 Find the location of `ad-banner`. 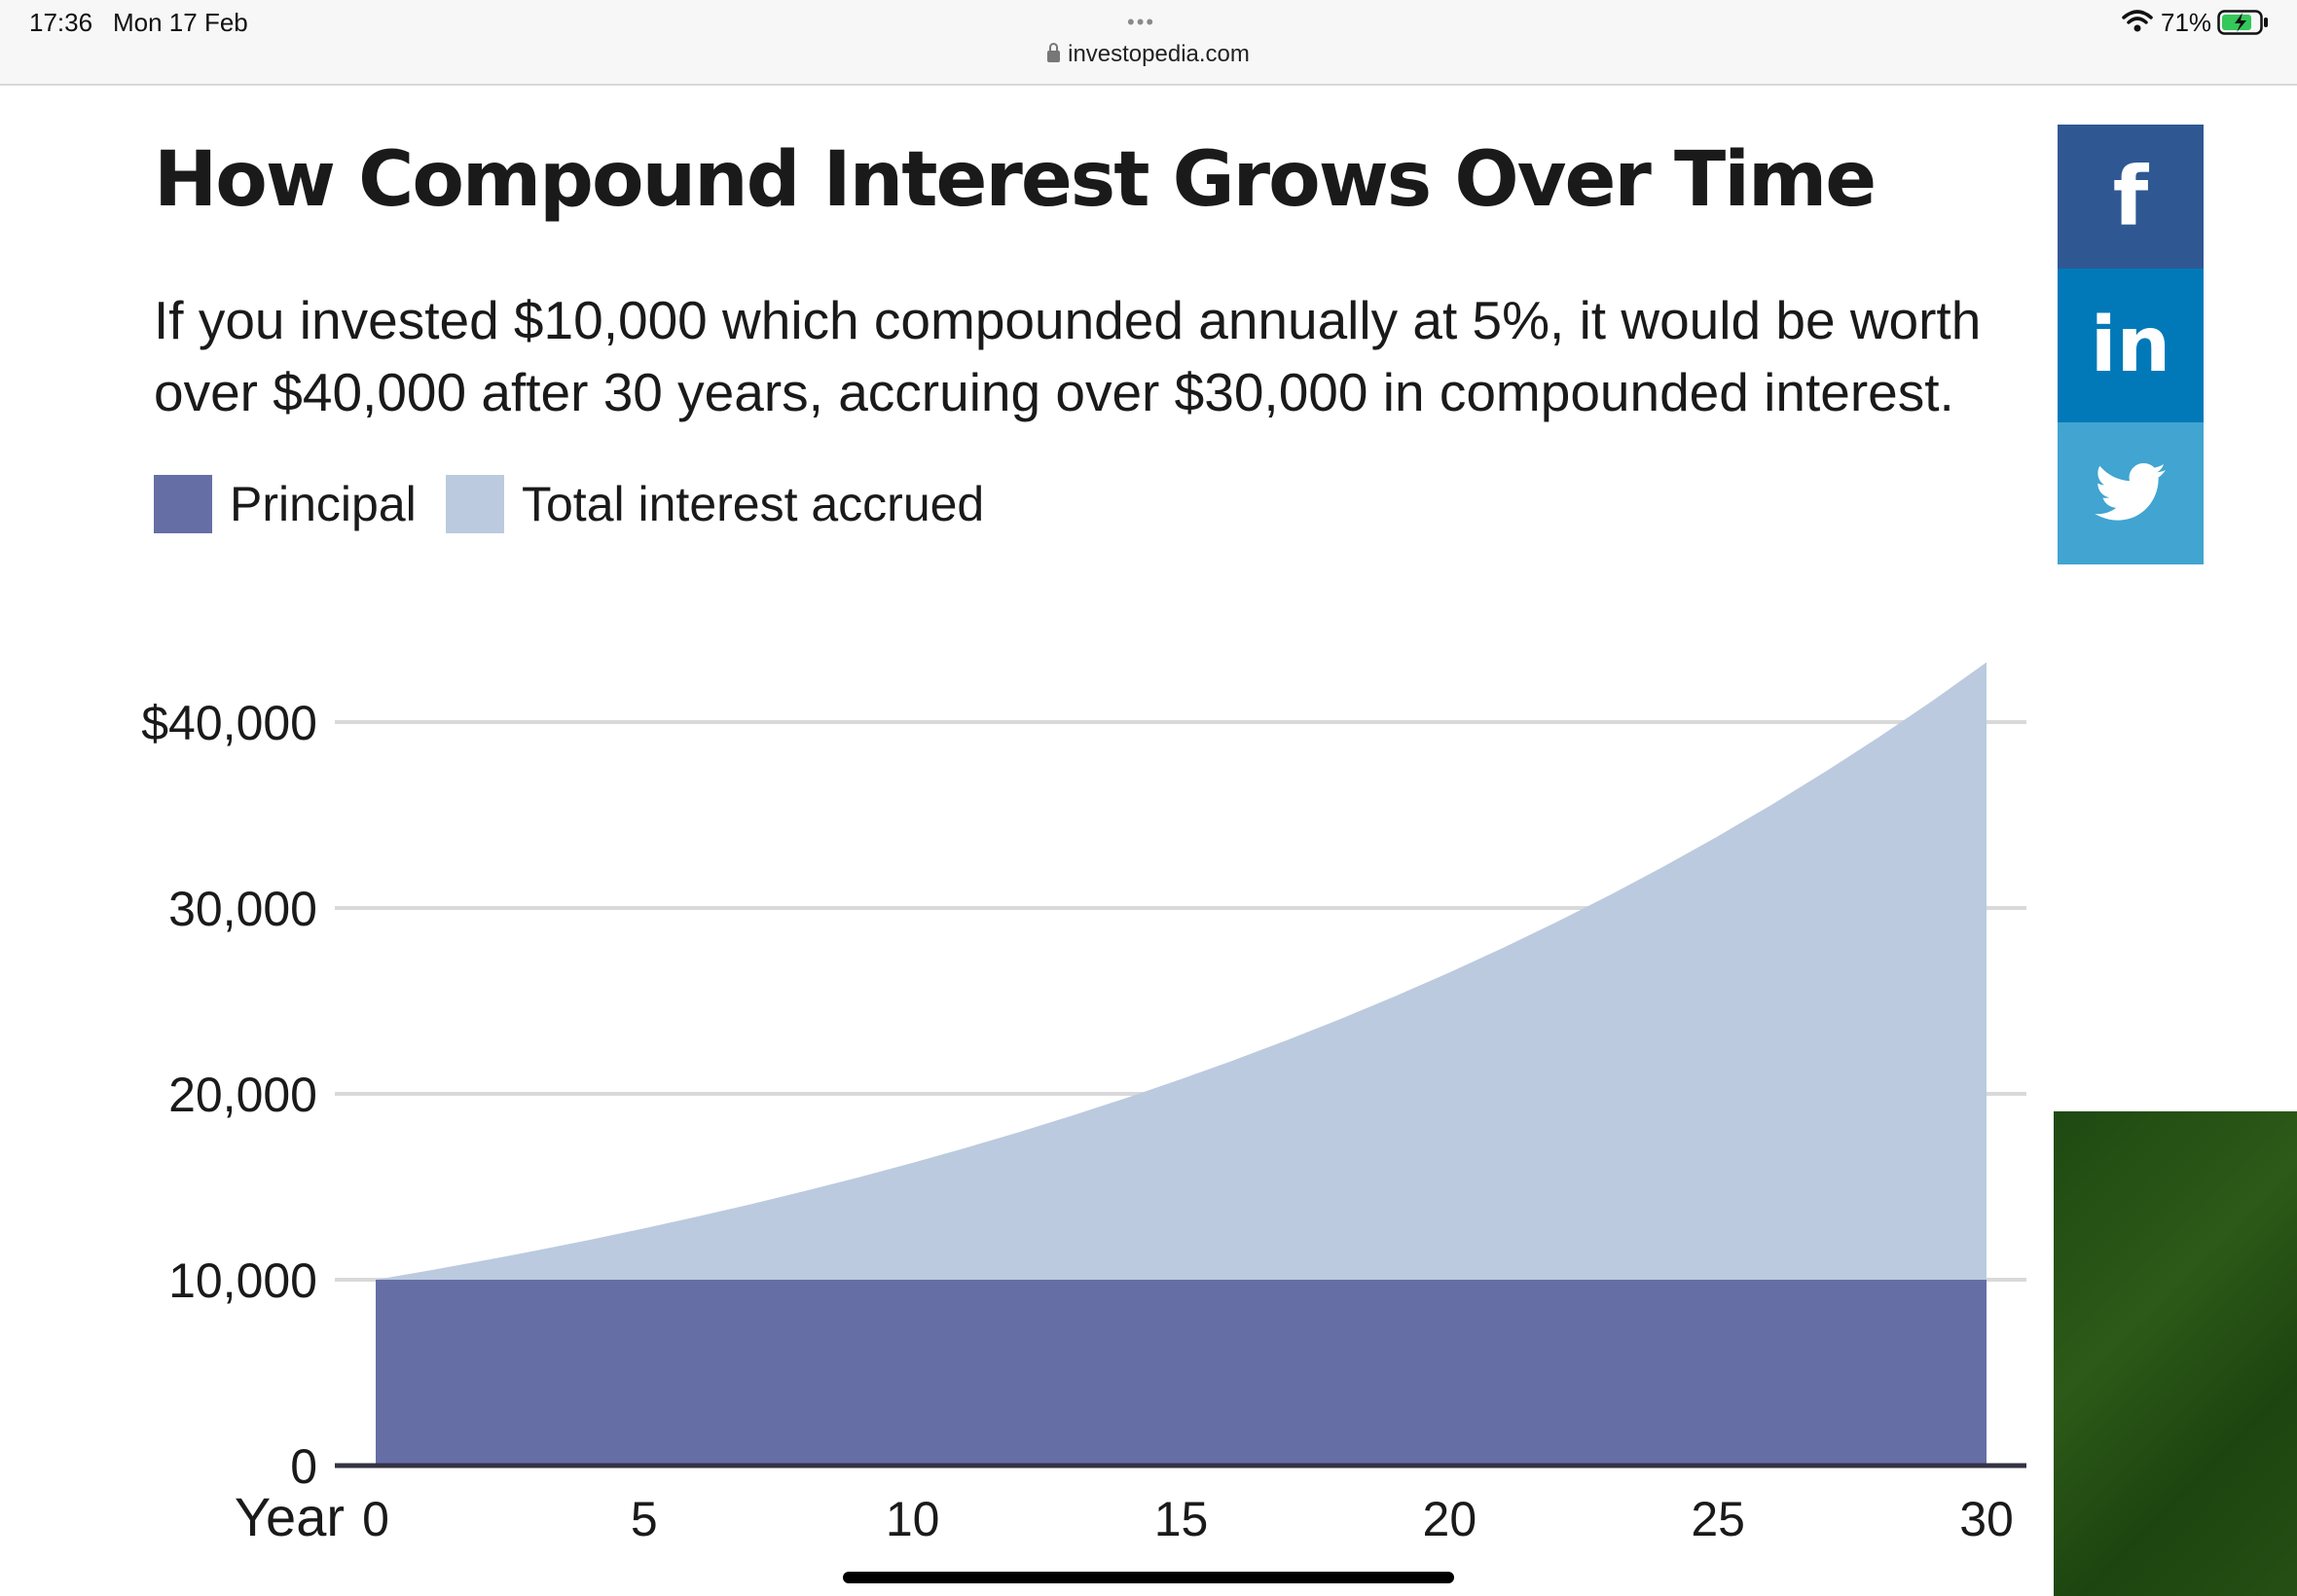

ad-banner is located at coordinates (2175, 1353).